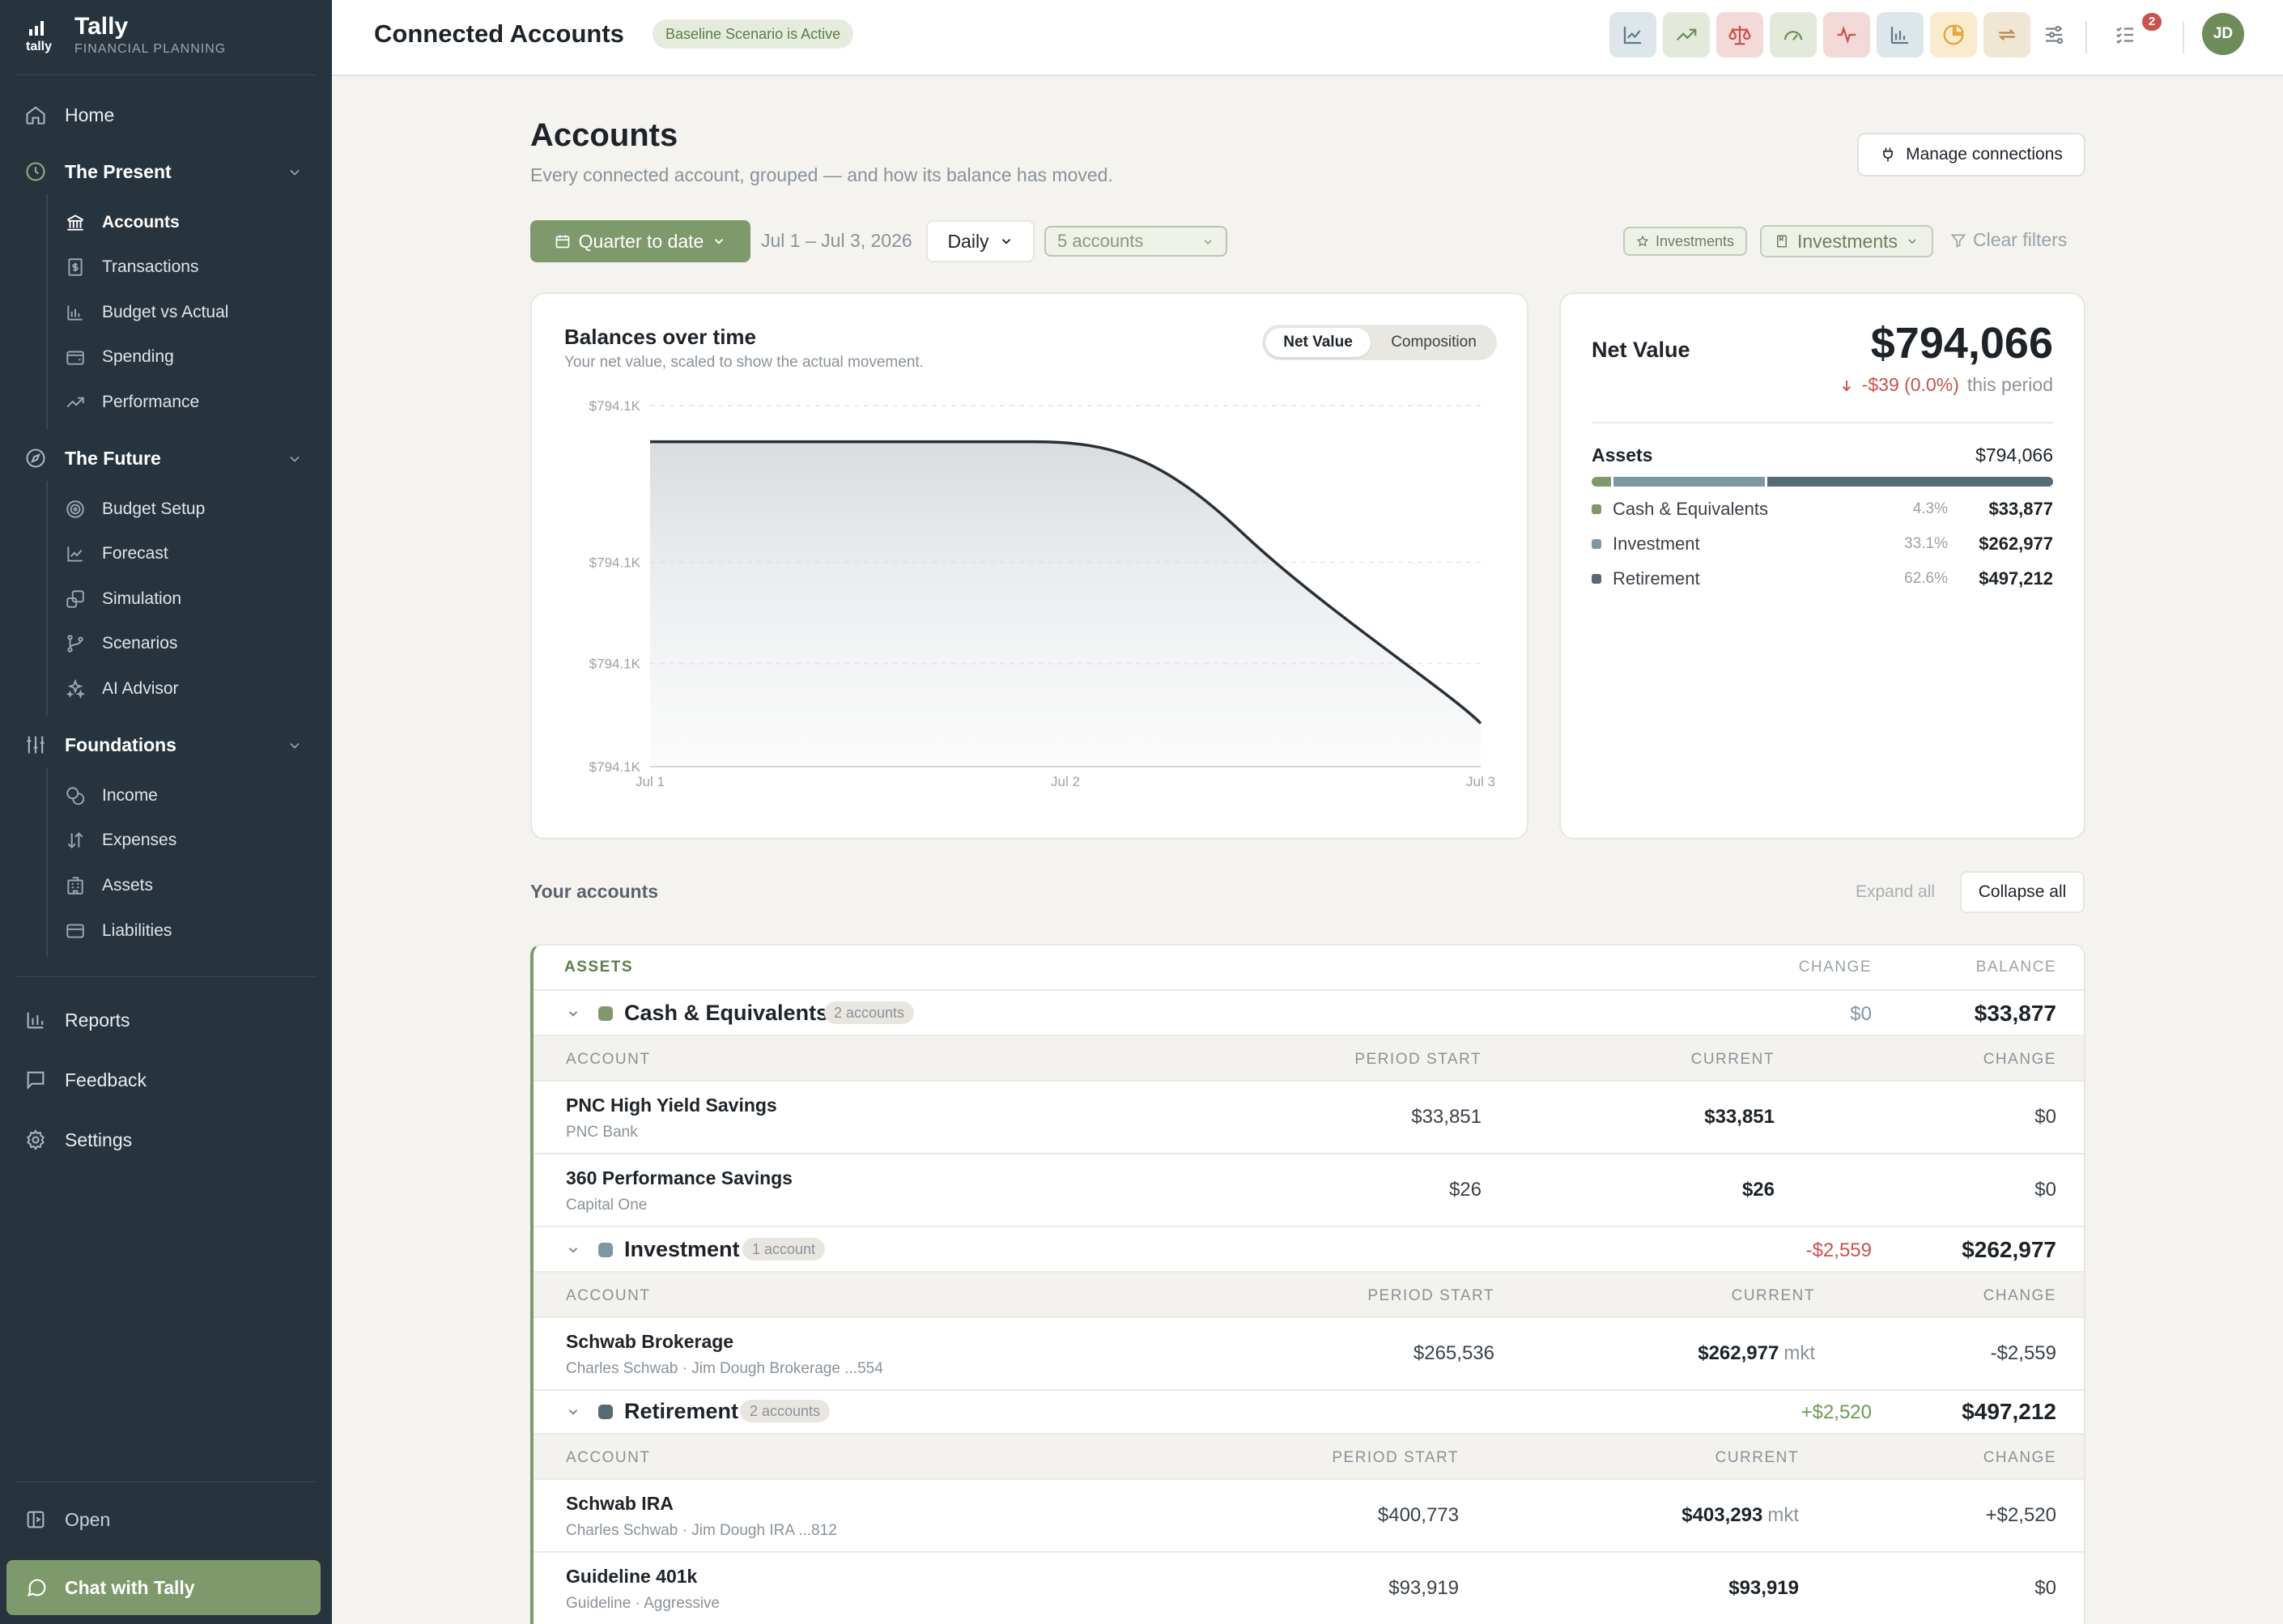 This screenshot has width=2283, height=1624. What do you see at coordinates (163, 1587) in the screenshot?
I see `chat-with-tally-button: Chat with Tally` at bounding box center [163, 1587].